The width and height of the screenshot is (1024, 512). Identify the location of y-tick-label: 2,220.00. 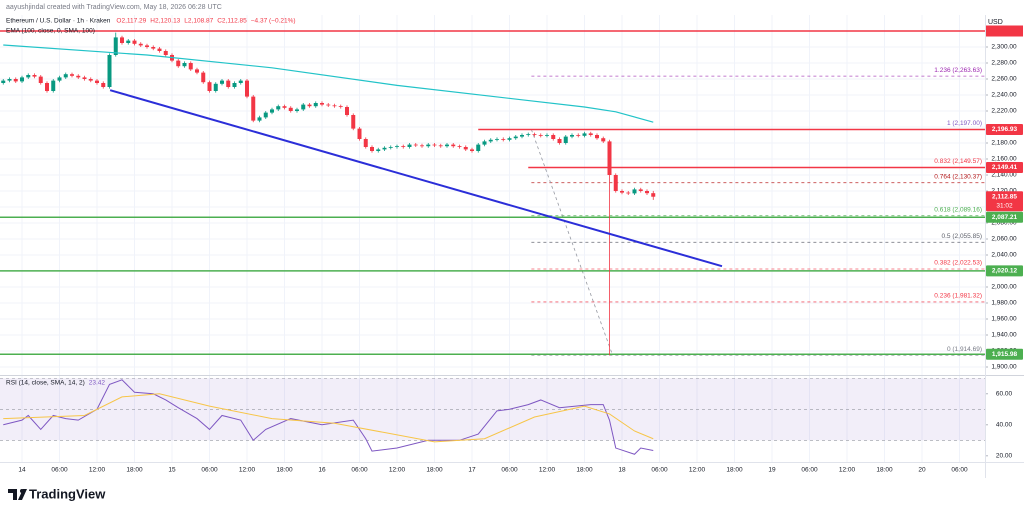
(1004, 111).